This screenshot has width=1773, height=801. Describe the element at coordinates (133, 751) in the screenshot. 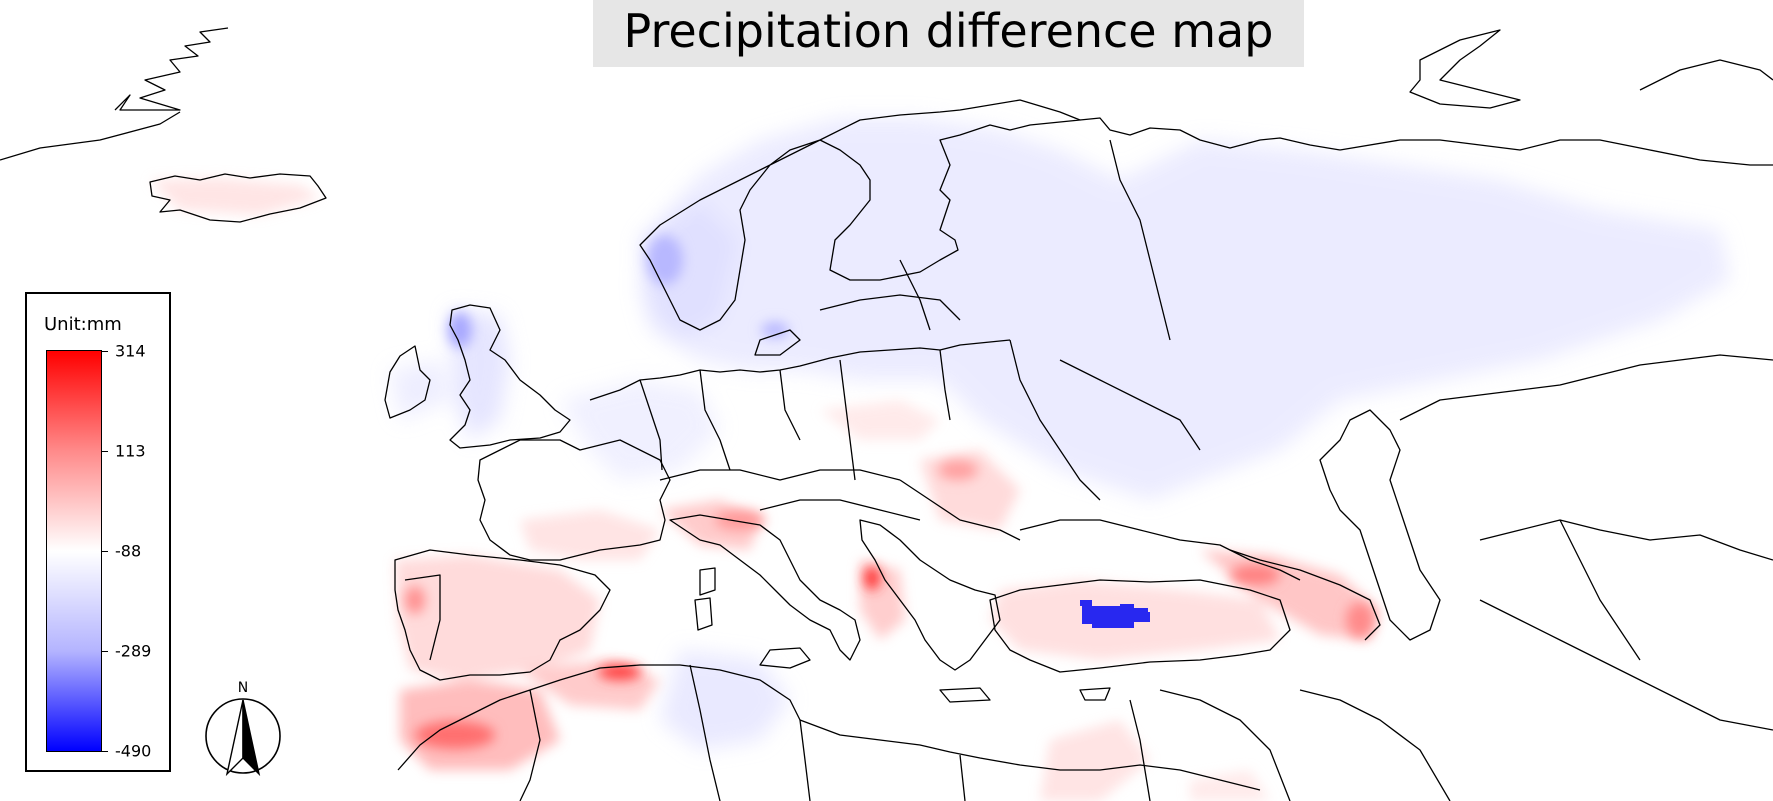

I see `tick-label-min: -490` at that location.